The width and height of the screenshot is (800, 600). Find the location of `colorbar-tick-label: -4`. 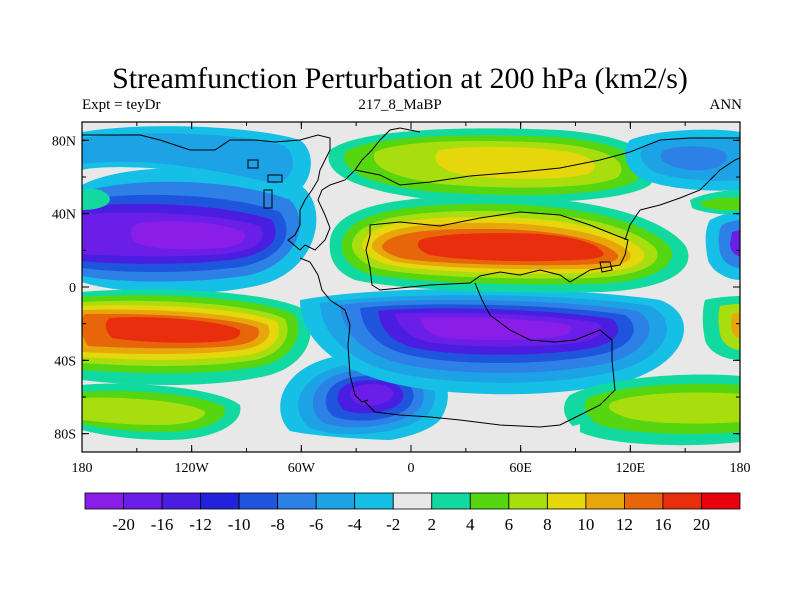

colorbar-tick-label: -4 is located at coordinates (355, 524).